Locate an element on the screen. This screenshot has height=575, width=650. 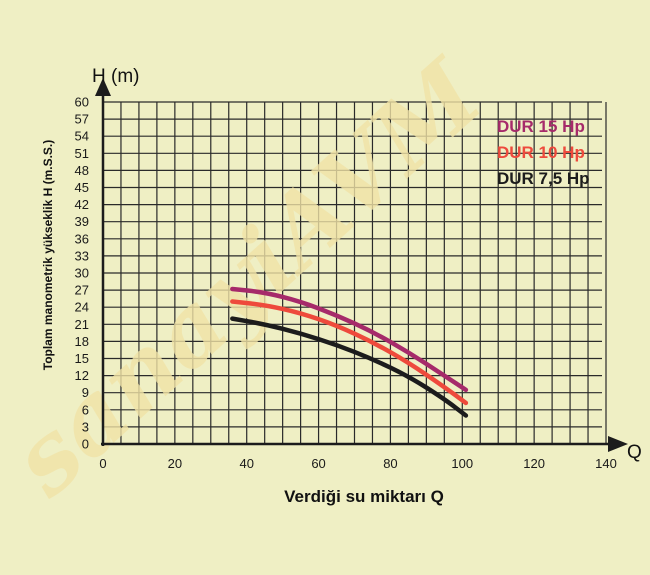
x-tick-label: 80 is located at coordinates (390, 463).